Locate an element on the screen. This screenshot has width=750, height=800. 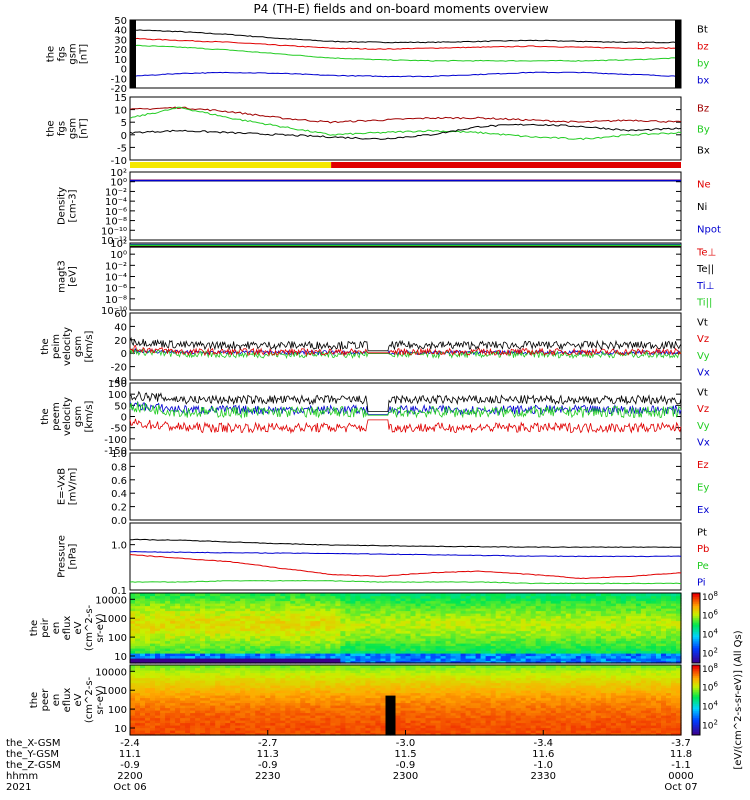
ytick-label: 10² is located at coordinates (118, 173).